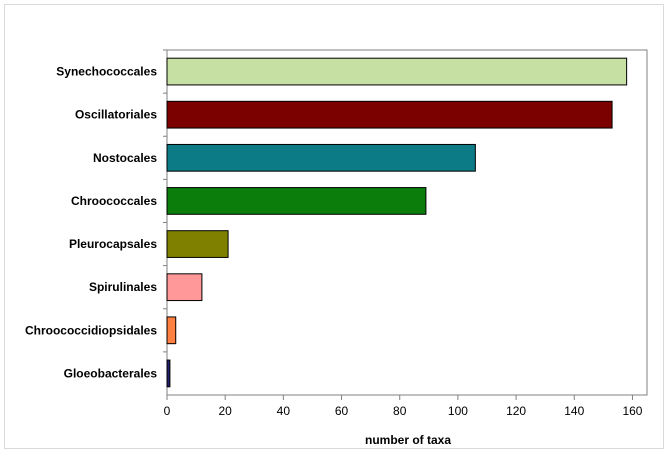 The image size is (668, 453). I want to click on x-tick-label-140: 140, so click(574, 411).